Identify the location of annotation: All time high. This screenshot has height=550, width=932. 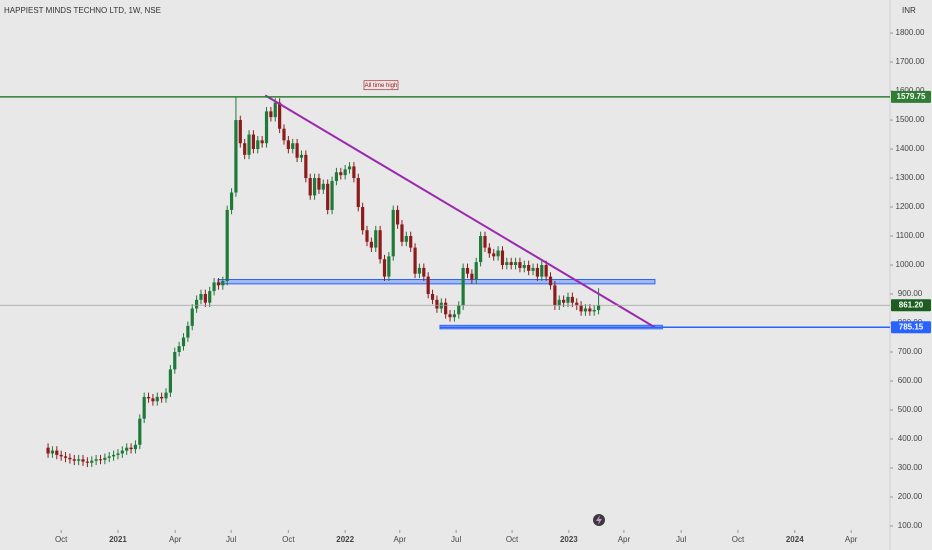
(381, 85).